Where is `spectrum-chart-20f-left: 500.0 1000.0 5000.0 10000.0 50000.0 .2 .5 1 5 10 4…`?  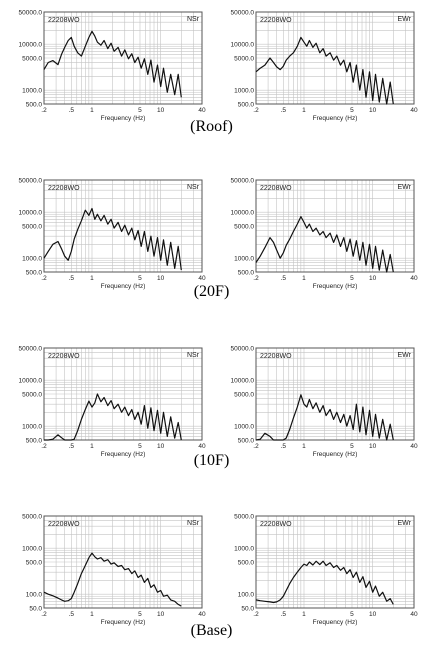
spectrum-chart-20f-left: 500.0 1000.0 5000.0 10000.0 50000.0 .2 .5 1 5 10 4… is located at coordinates (112, 234).